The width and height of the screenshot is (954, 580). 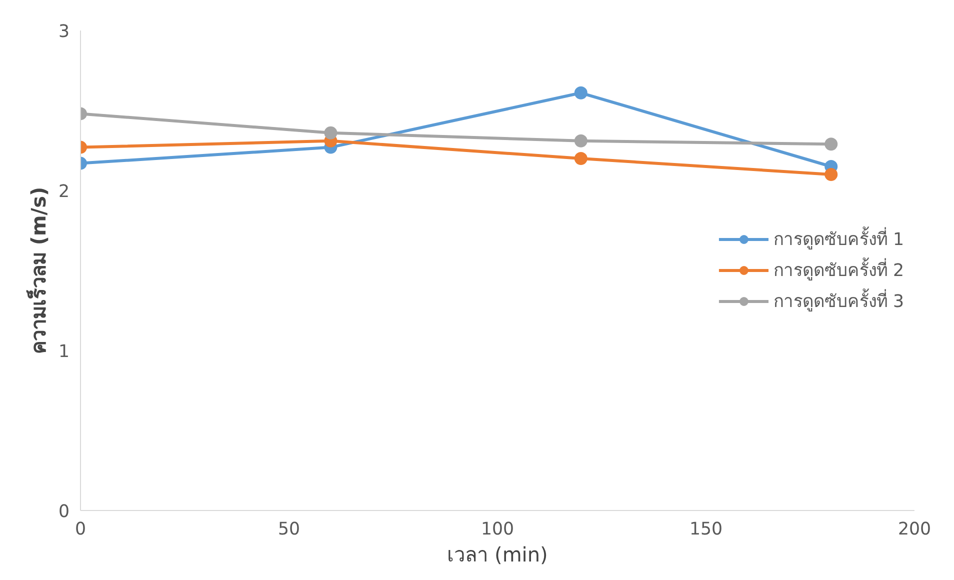 What do you see at coordinates (838, 269) in the screenshot?
I see `legend-label: การดูดซับครั้งที่ 2` at bounding box center [838, 269].